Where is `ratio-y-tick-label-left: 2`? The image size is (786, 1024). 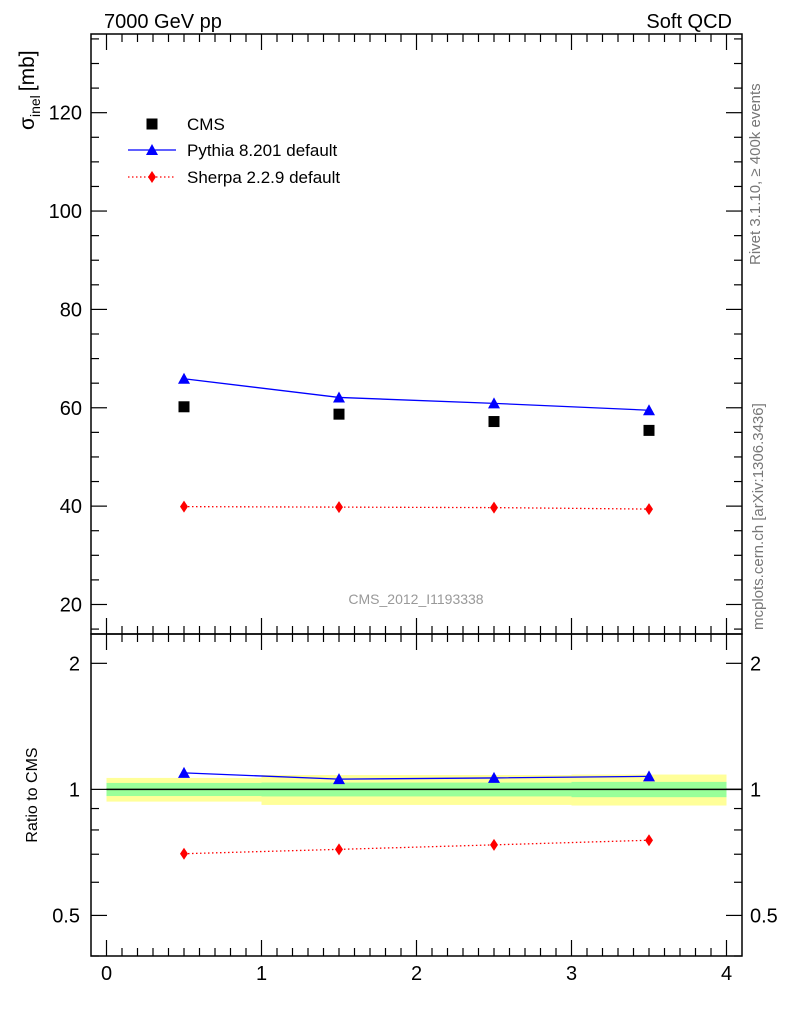
ratio-y-tick-label-left: 2 is located at coordinates (74, 664).